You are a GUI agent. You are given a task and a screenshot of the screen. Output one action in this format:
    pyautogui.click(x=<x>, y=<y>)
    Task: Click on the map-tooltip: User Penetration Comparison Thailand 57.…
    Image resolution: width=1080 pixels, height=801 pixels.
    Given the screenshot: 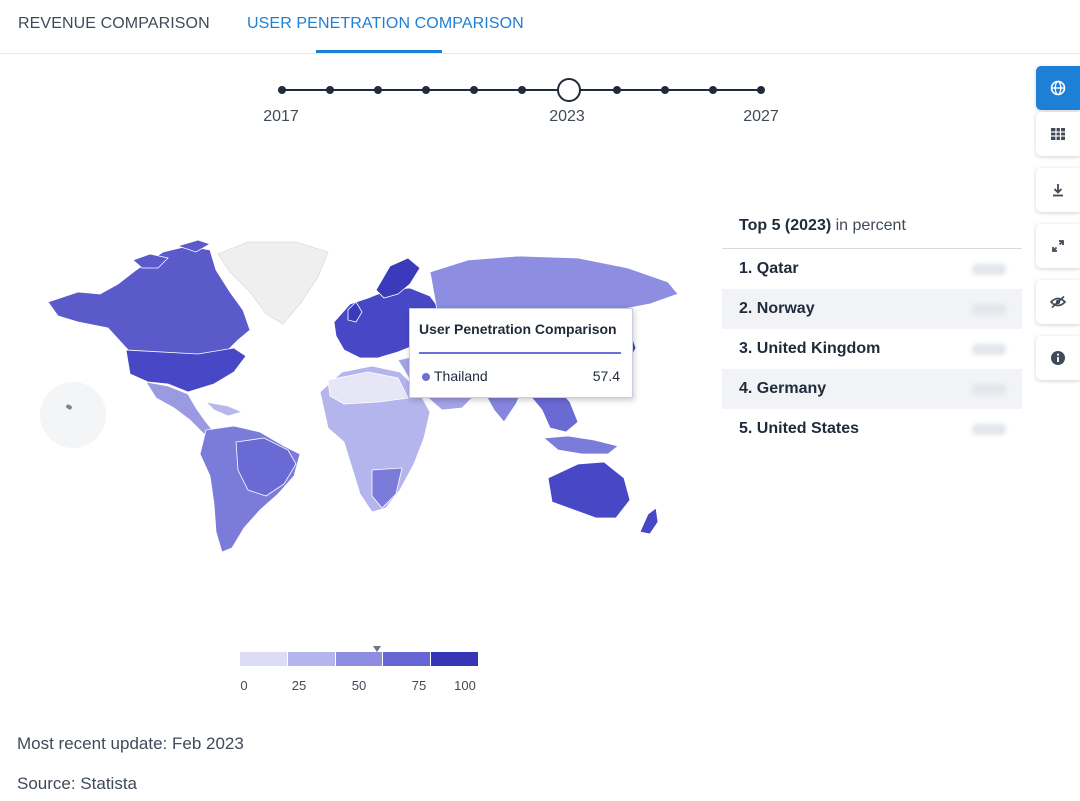 What is the action you would take?
    pyautogui.click(x=521, y=353)
    